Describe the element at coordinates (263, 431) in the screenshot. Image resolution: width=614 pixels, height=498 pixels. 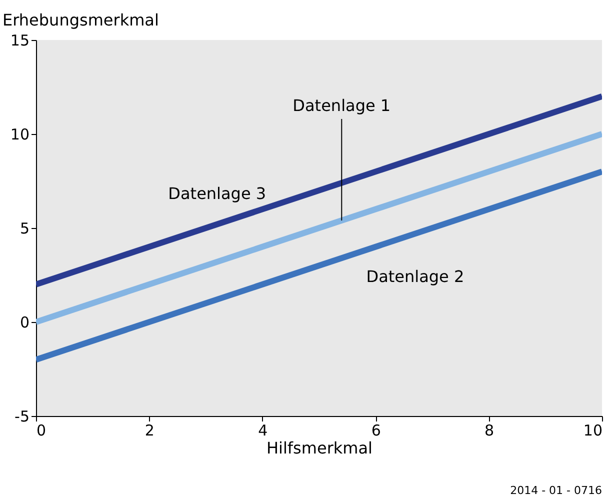
I see `x-tick-label: 4` at that location.